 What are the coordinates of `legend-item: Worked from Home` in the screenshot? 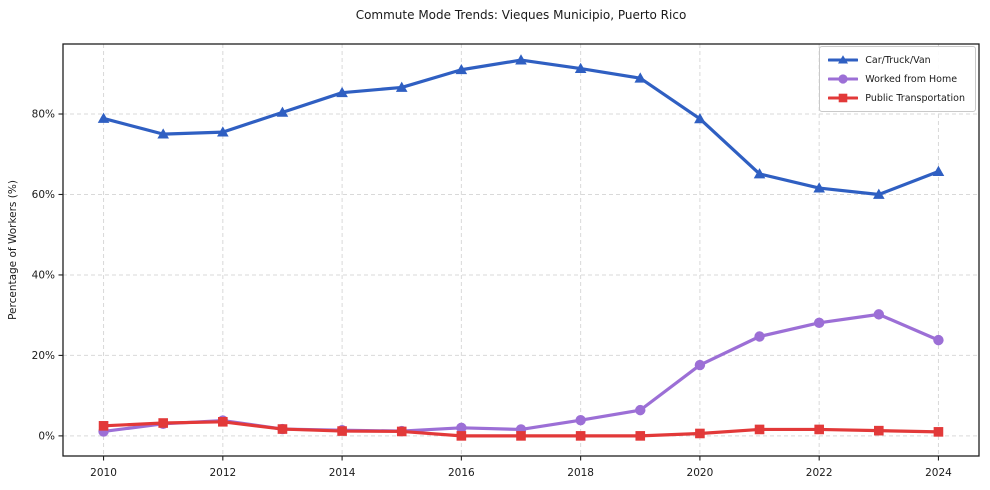 It's located at (896, 79).